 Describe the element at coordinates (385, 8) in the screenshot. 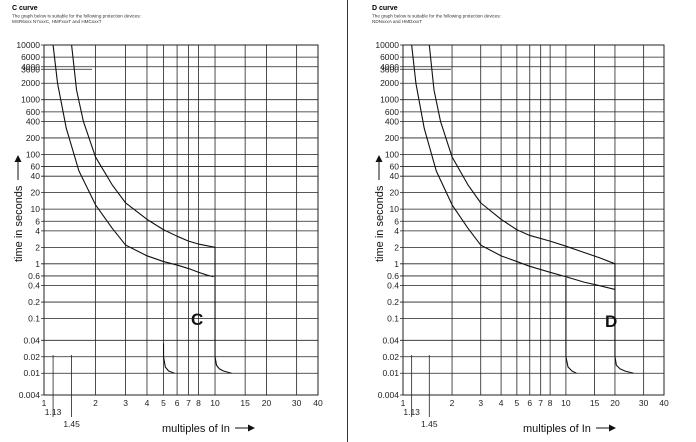

I see `chart-title: D curve` at that location.